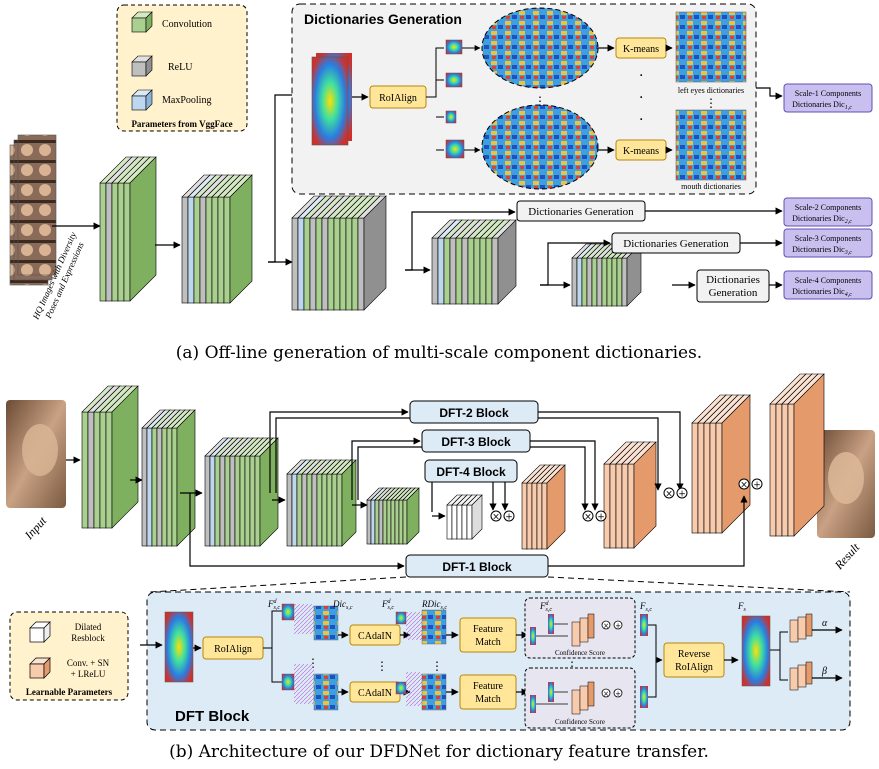  I want to click on arrow-panel-to-scale1, so click(769, 93).